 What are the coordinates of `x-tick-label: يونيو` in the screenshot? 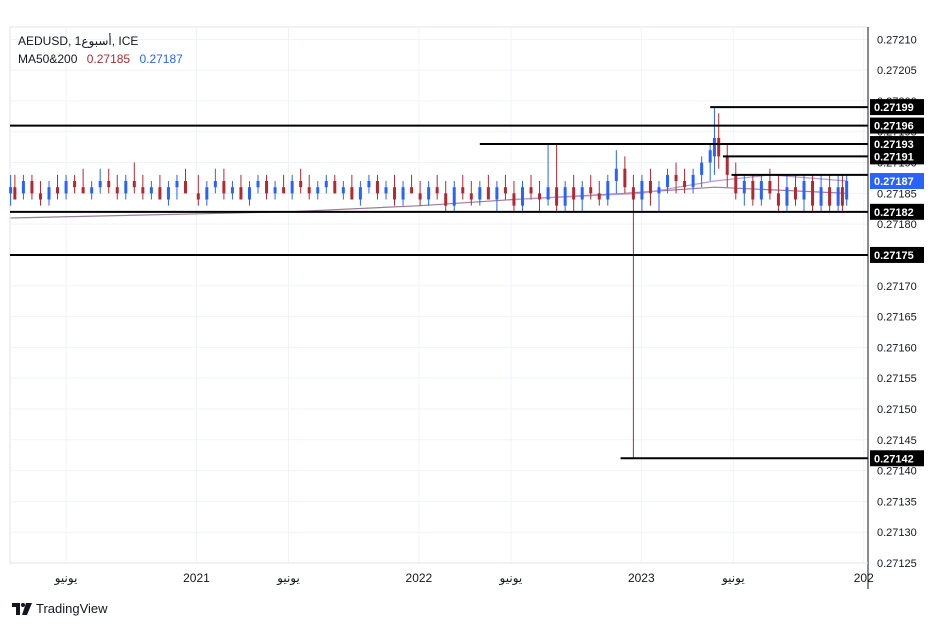 It's located at (511, 578).